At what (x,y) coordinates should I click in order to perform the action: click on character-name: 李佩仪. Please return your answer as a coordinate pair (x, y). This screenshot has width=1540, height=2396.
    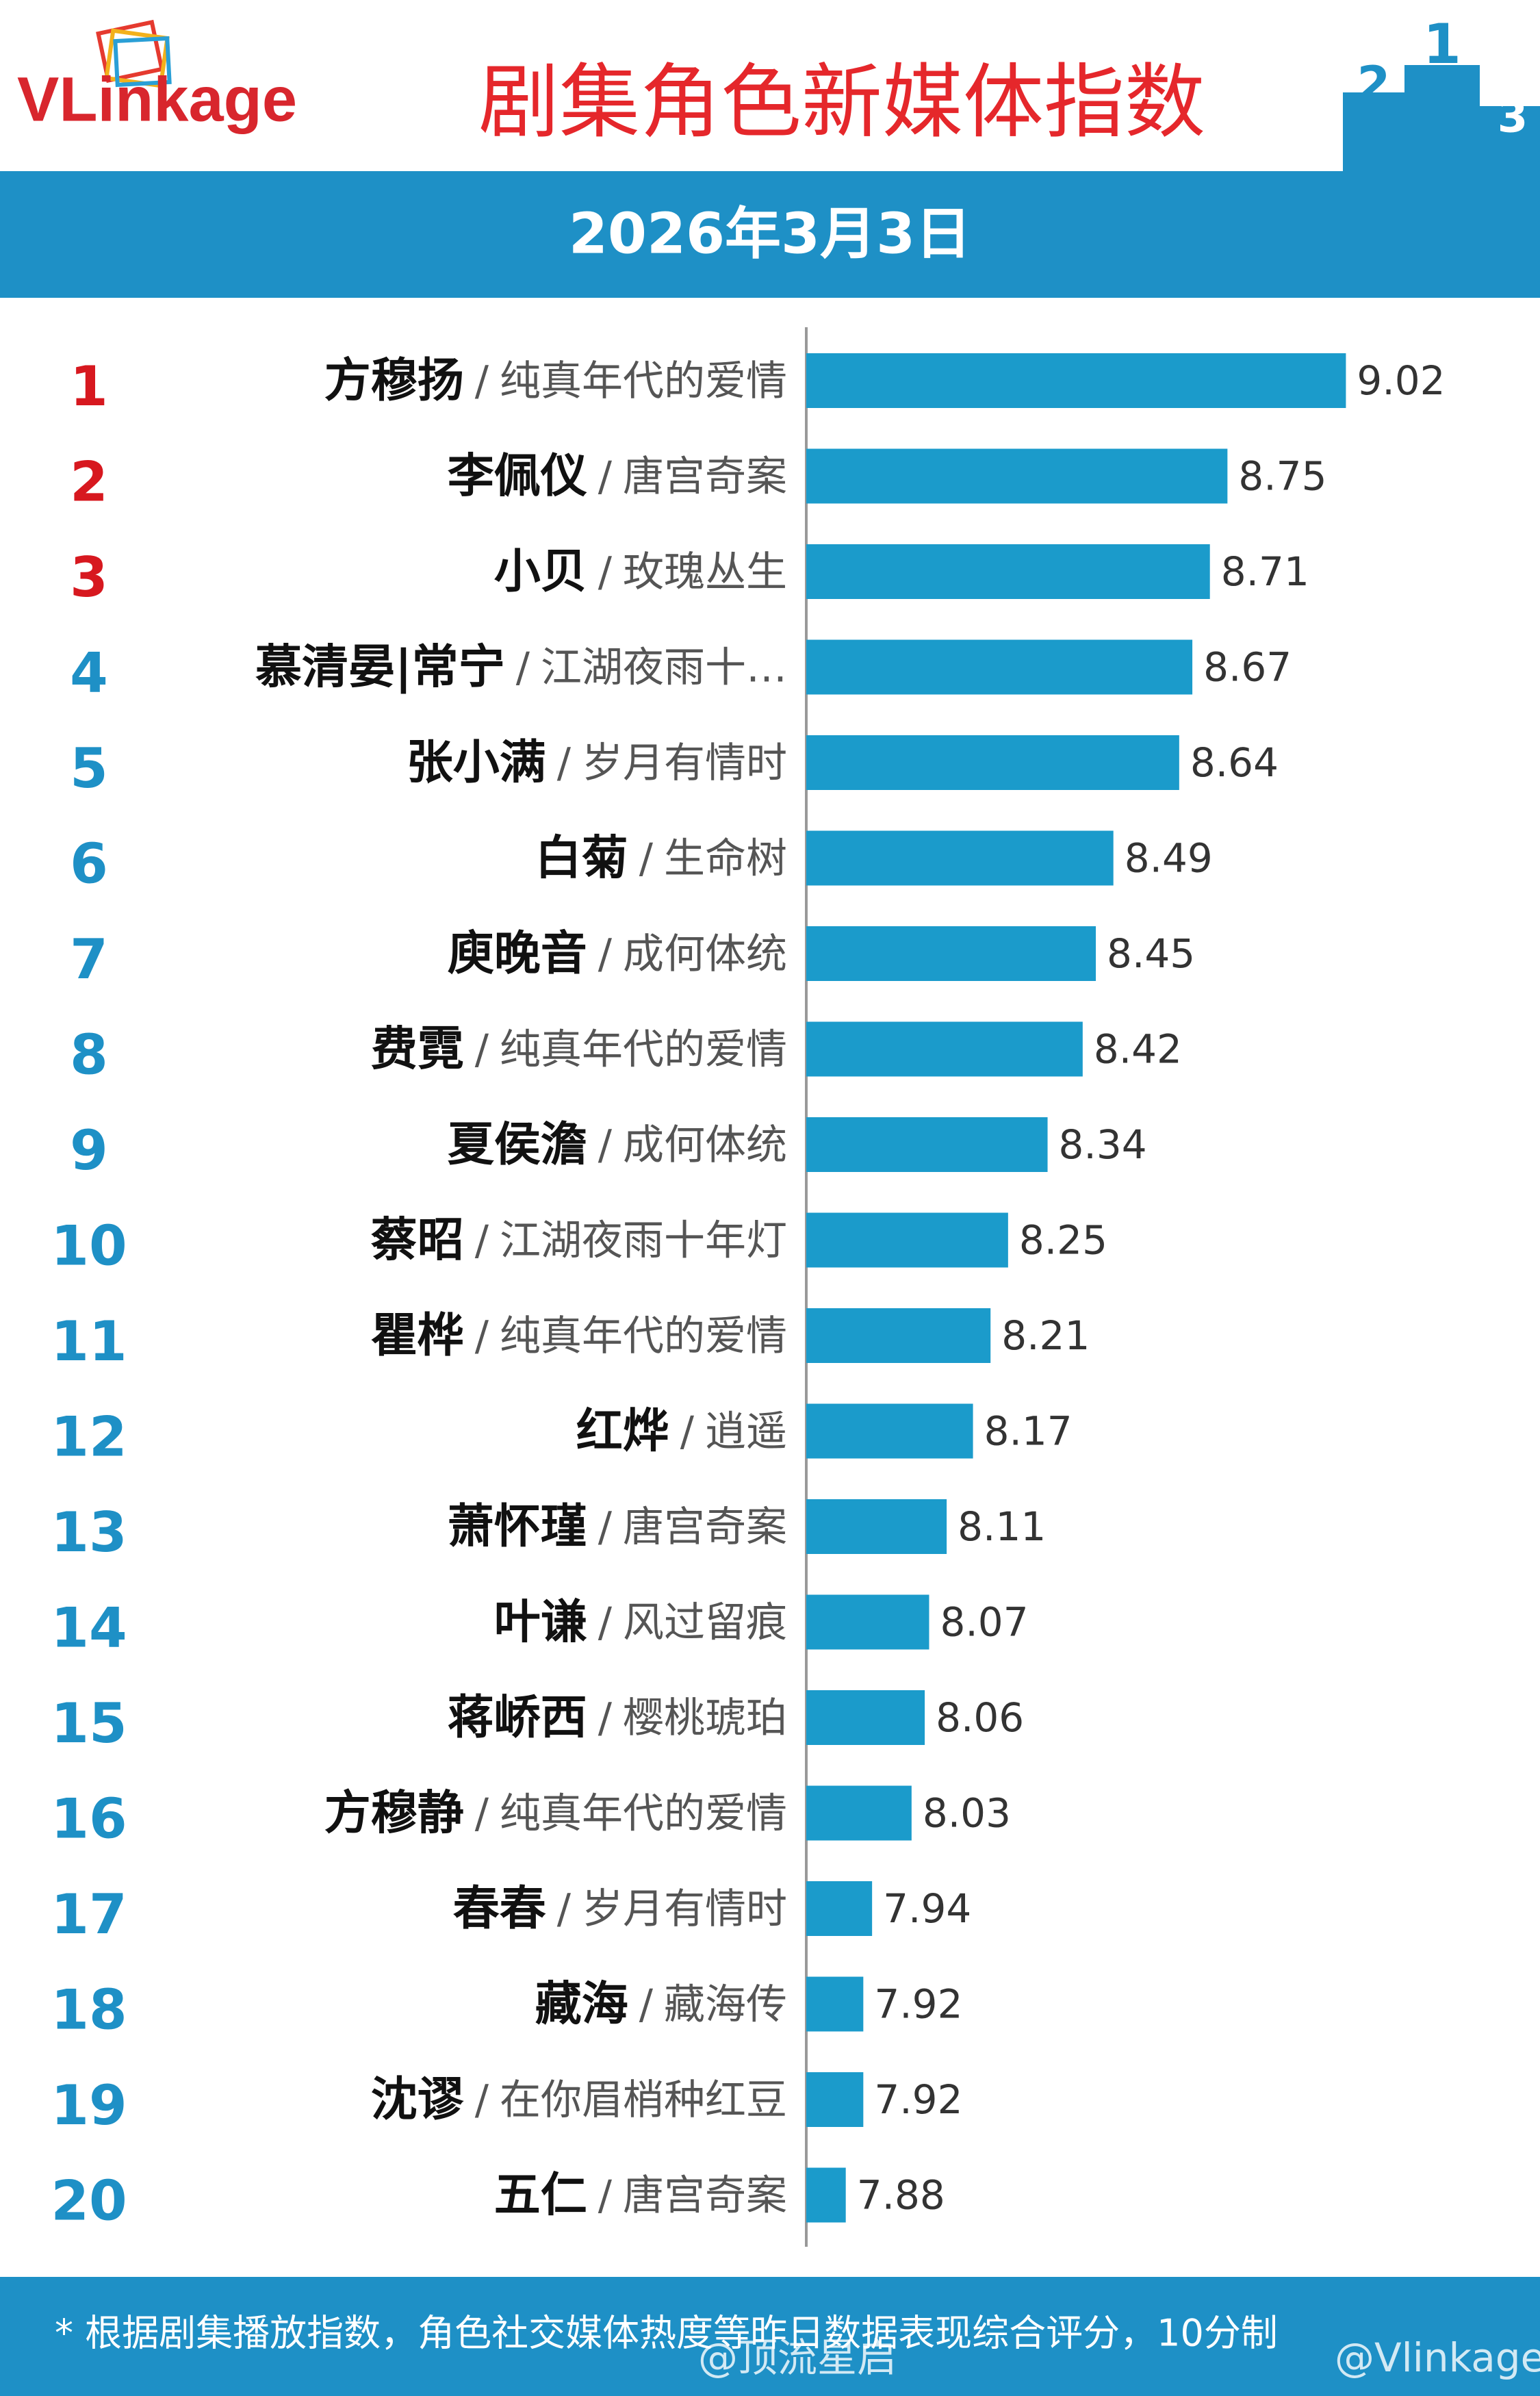
    Looking at the image, I should click on (517, 476).